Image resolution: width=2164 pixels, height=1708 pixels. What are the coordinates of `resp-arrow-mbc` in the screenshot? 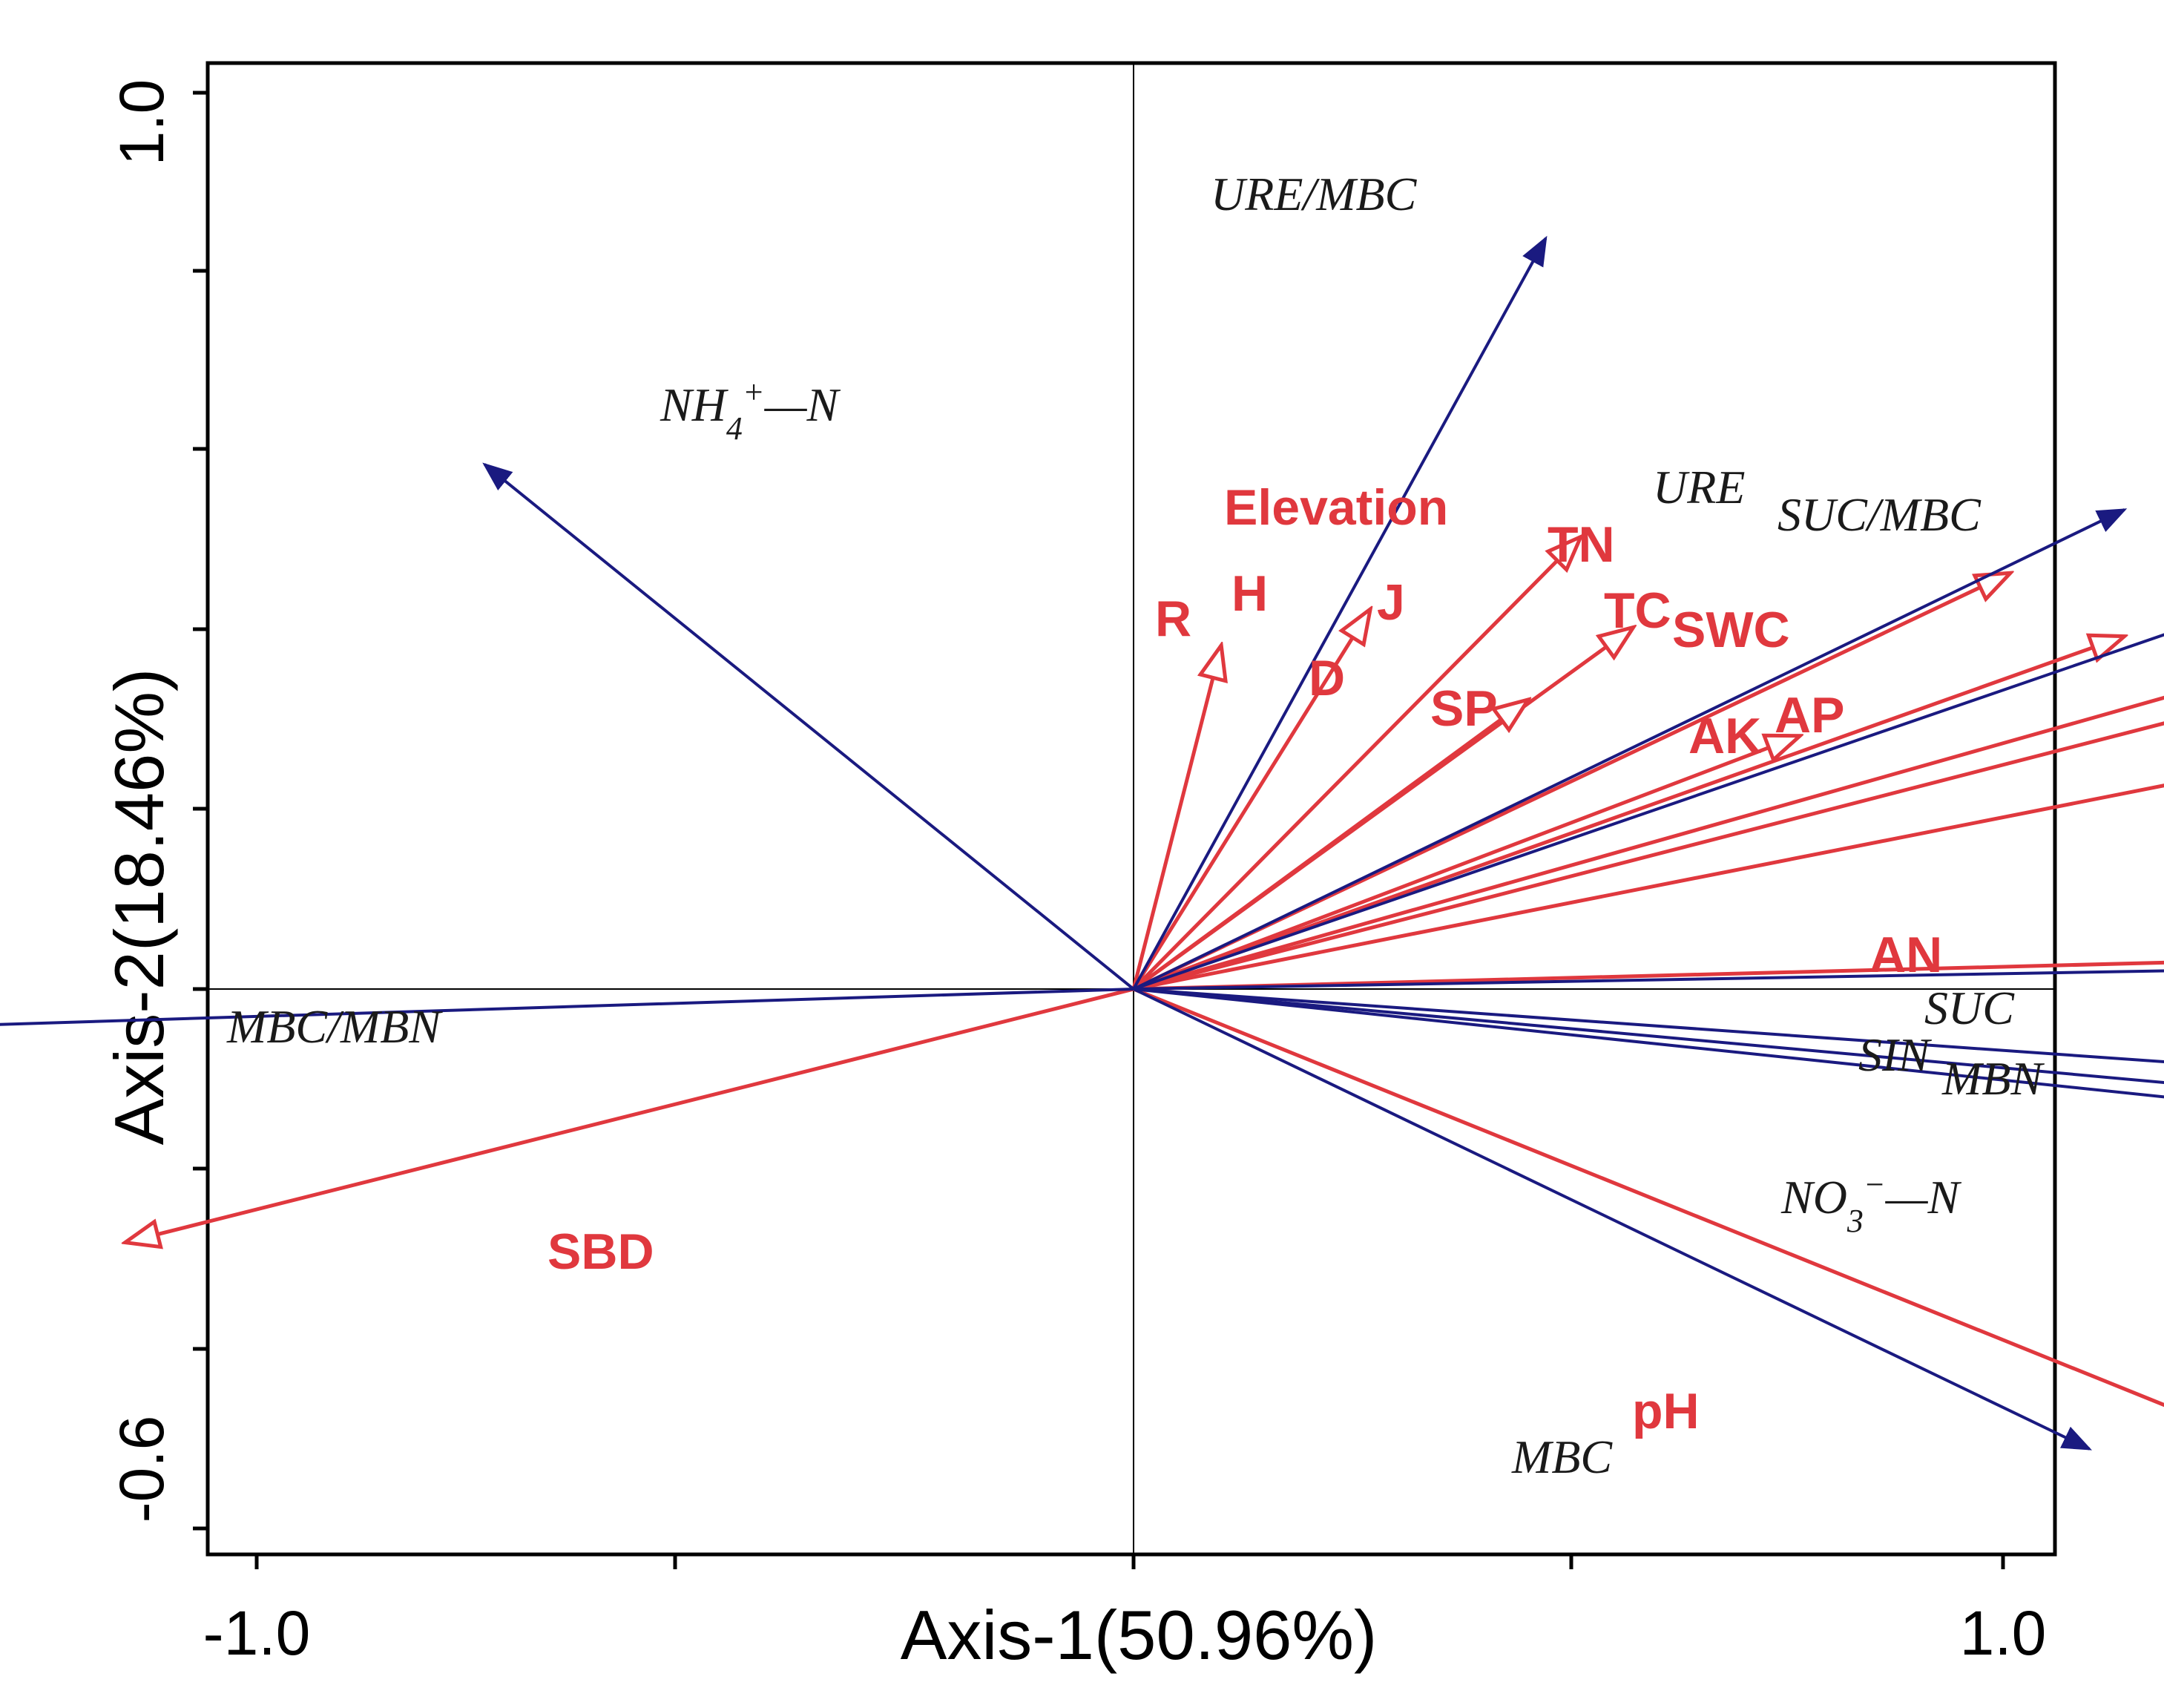 It's located at (1612, 1219).